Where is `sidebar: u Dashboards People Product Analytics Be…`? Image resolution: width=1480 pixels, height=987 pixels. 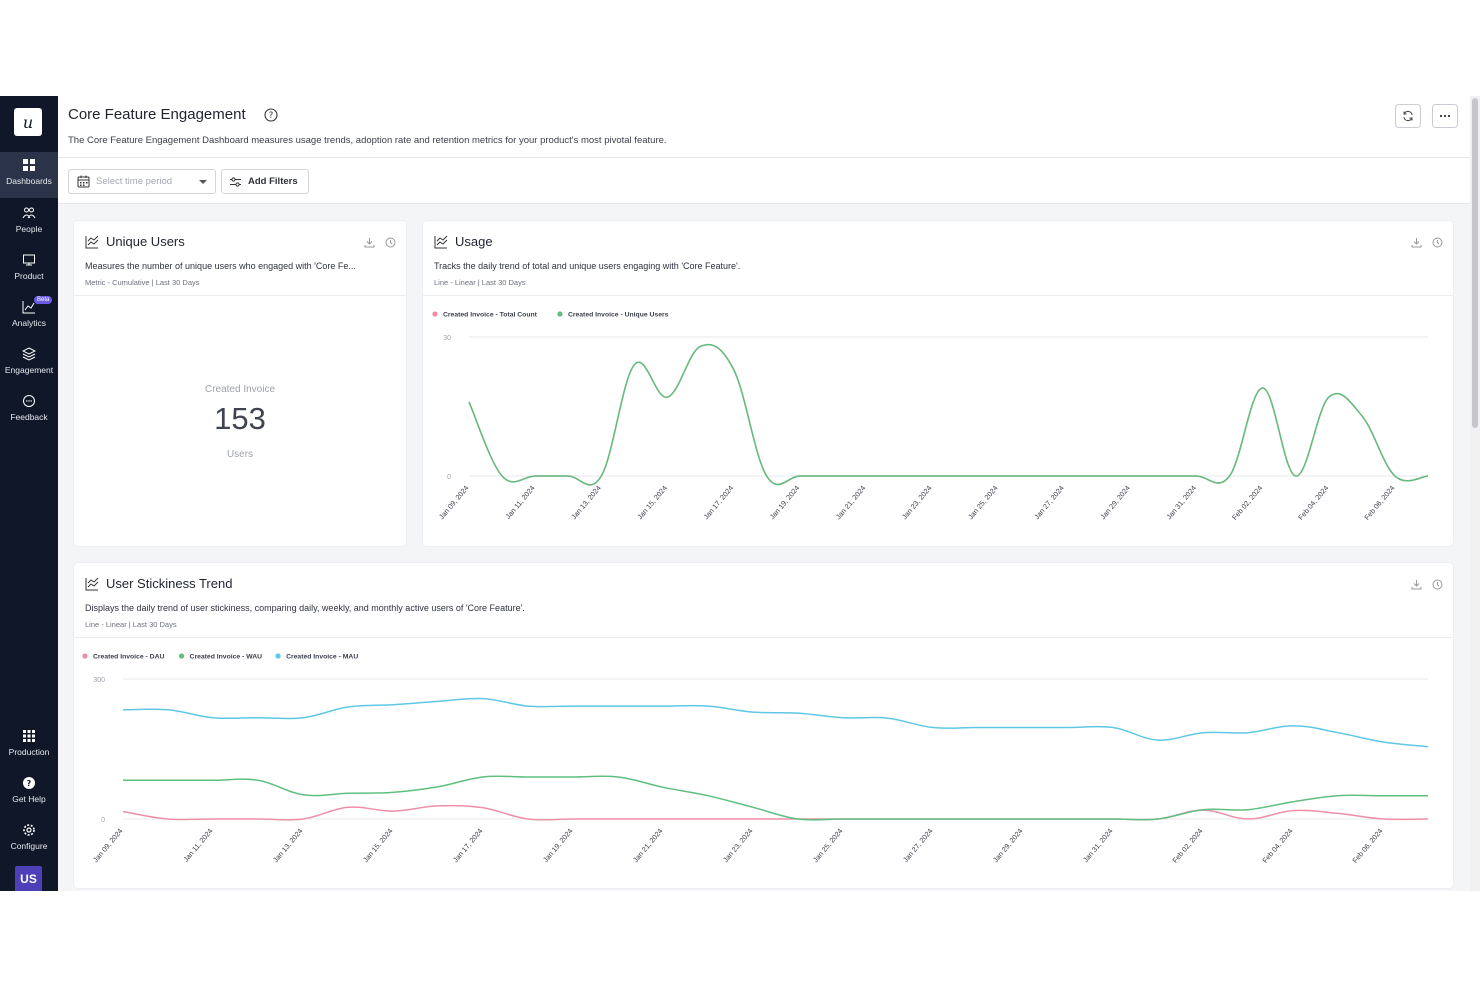 sidebar: u Dashboards People Product Analytics Be… is located at coordinates (29, 493).